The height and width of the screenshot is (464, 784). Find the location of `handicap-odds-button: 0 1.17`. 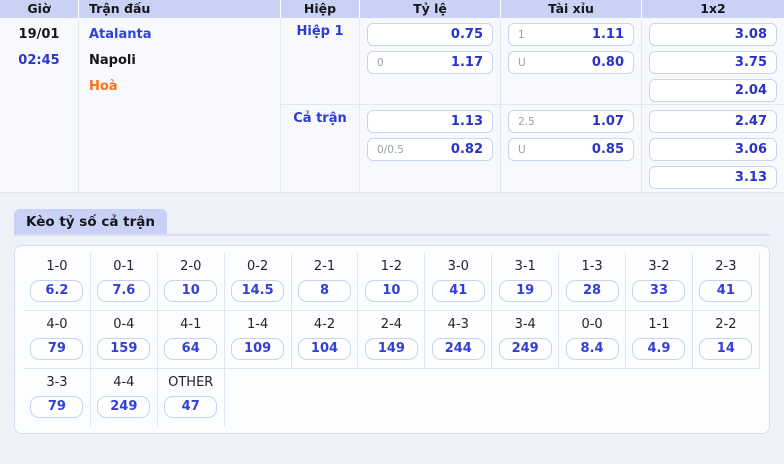

handicap-odds-button: 0 1.17 is located at coordinates (430, 62).